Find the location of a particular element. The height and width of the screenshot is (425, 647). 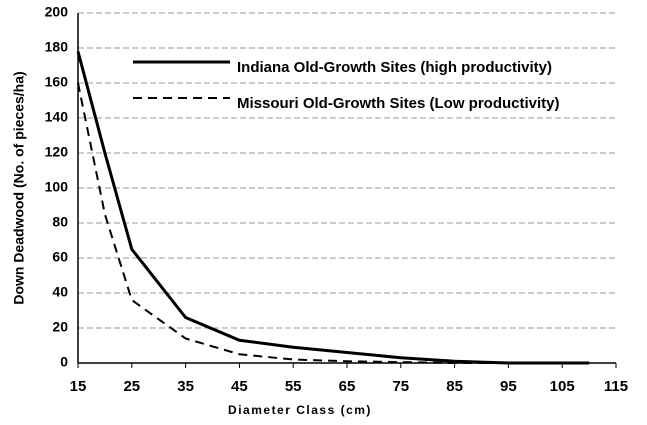

x-tick-label: 65 is located at coordinates (347, 386).